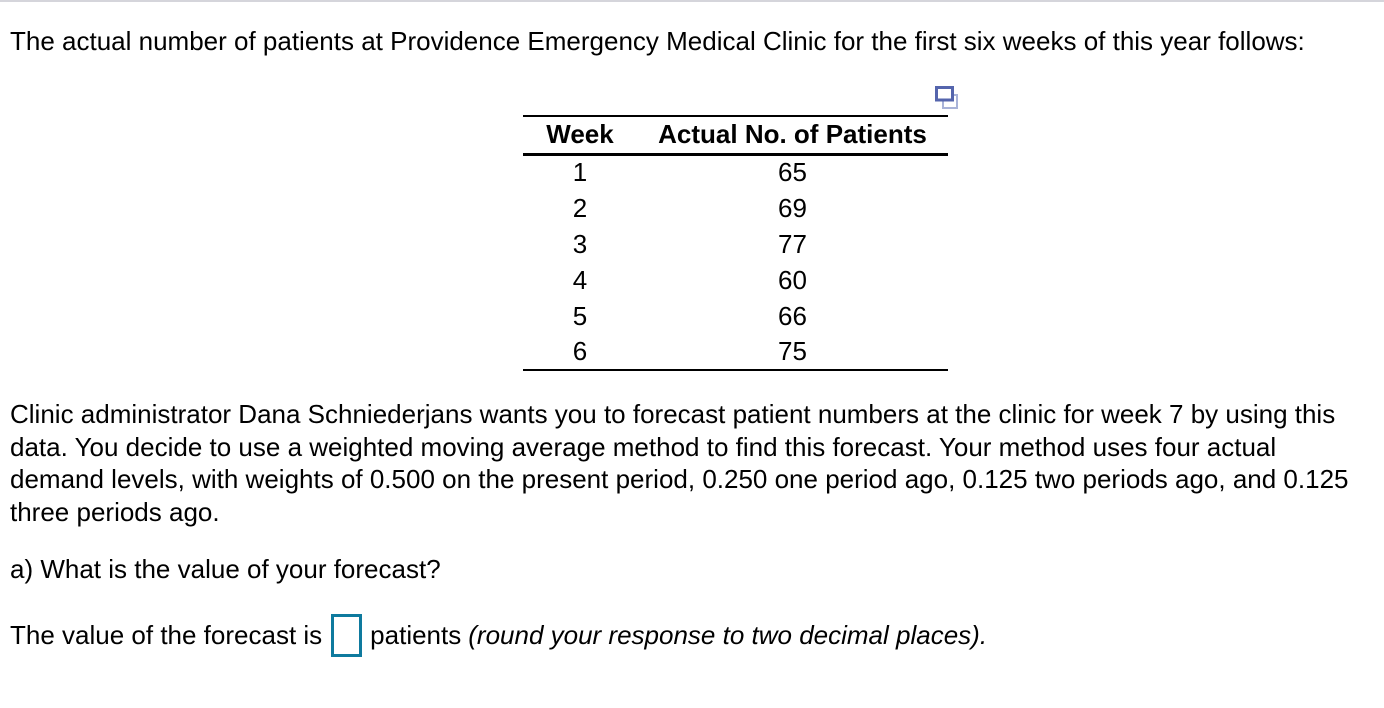 The image size is (1384, 708). I want to click on duplicate-window-icon, so click(946, 98).